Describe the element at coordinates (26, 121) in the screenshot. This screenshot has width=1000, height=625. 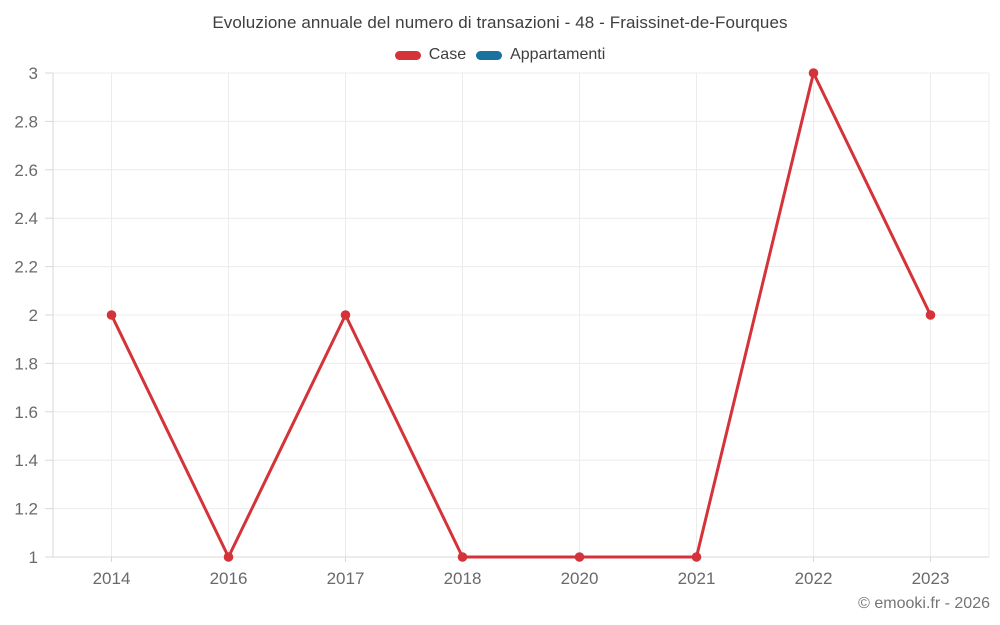
I see `y-tick-label: 2.8` at that location.